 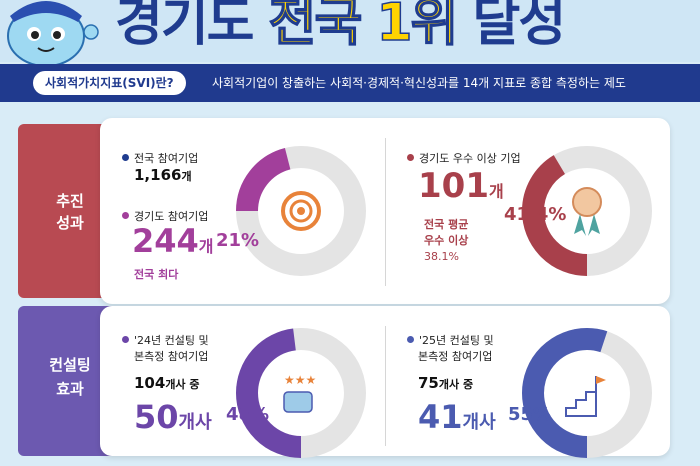 I want to click on consulting-24-label: '24년 컨설팅 및, so click(x=165, y=340).